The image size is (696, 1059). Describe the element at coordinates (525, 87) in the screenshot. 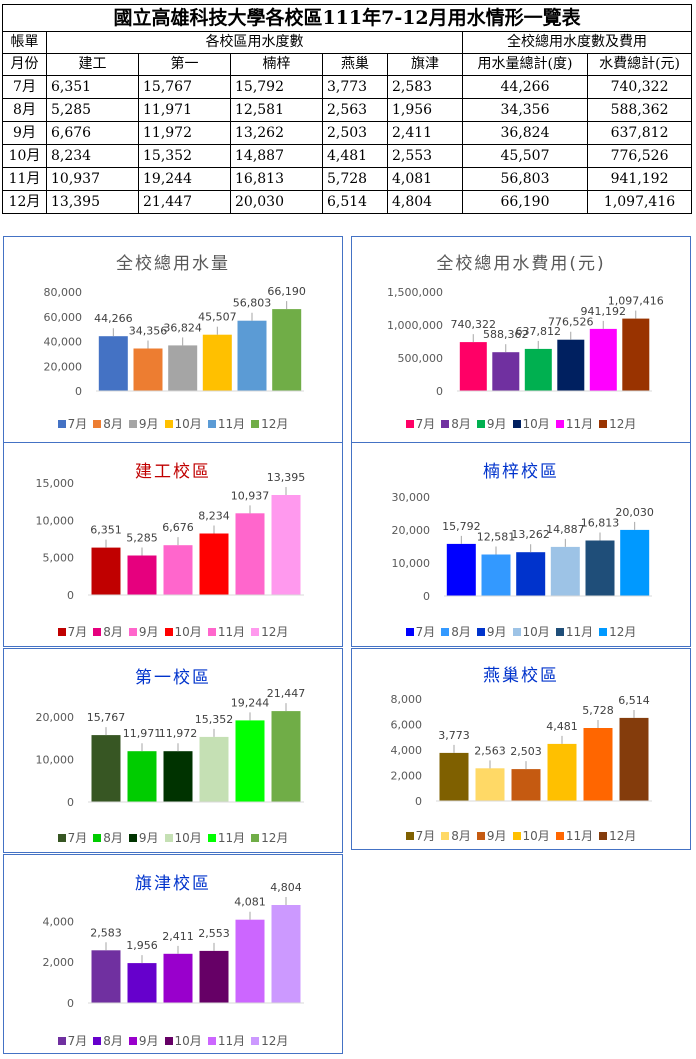

I see `total-usage-cell: 44,266` at that location.